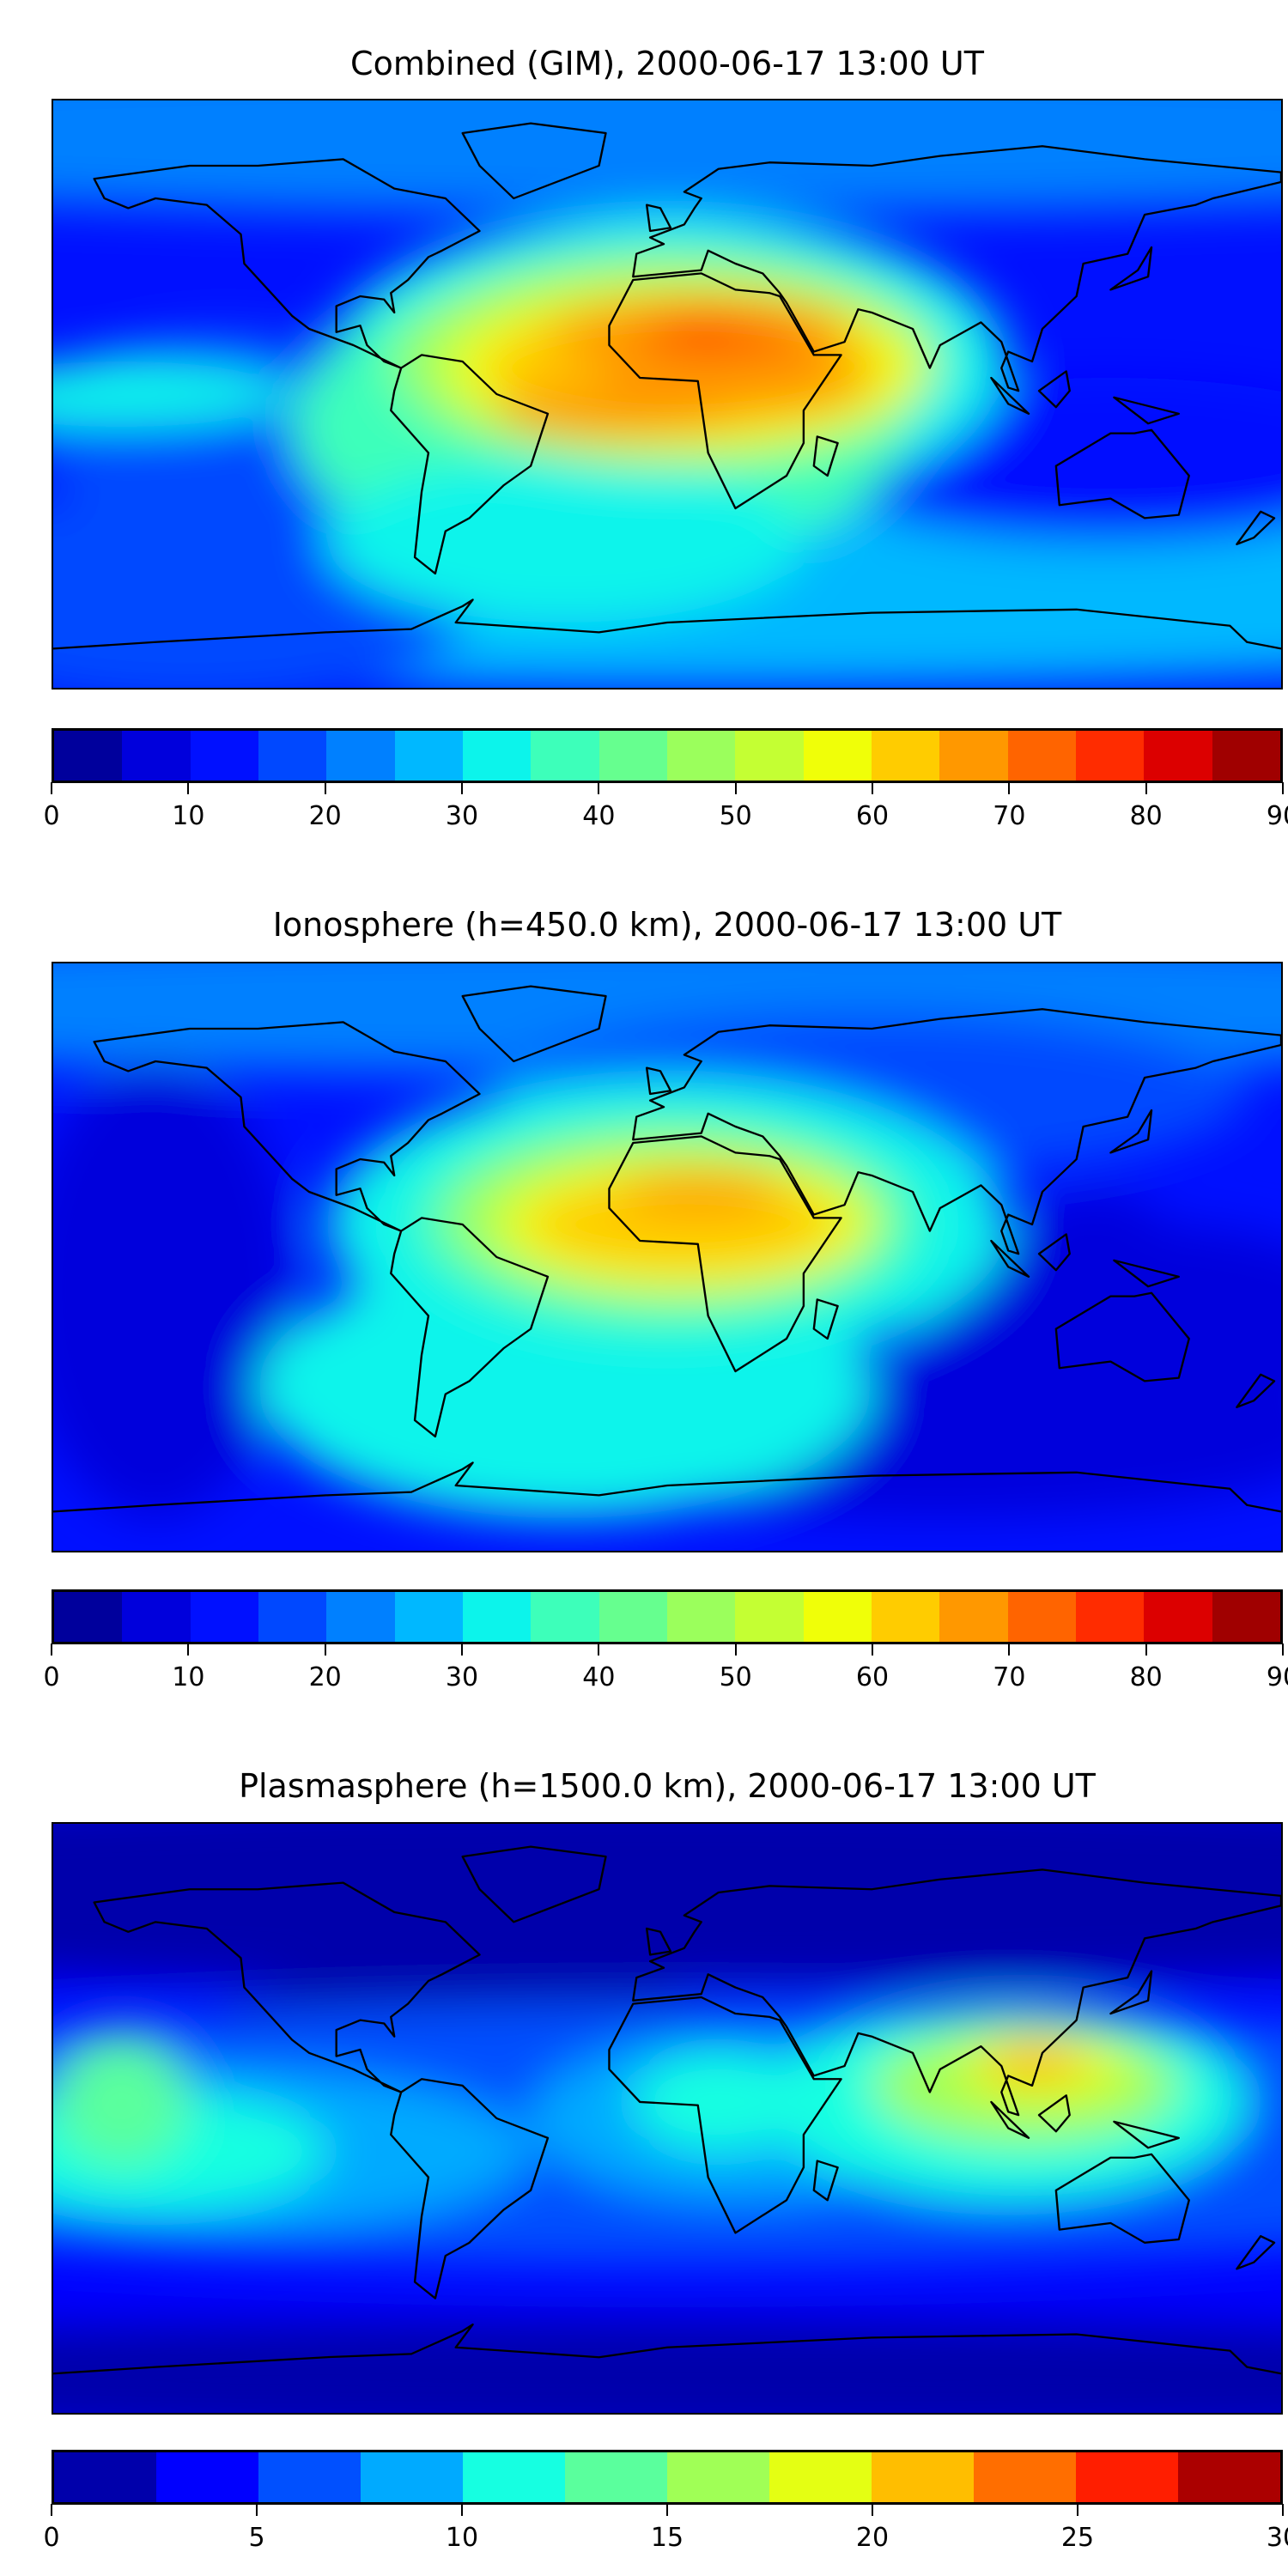 The width and height of the screenshot is (1288, 2576). I want to click on colorbar-tick-label: 15, so click(667, 2538).